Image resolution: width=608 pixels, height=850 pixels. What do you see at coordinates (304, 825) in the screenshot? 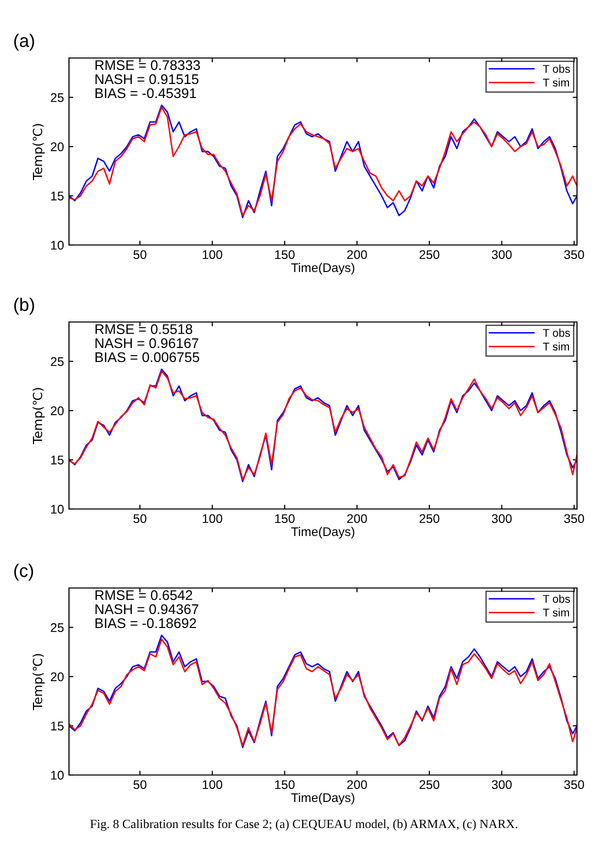
I see `caption: Fig. 8 Calibration results for Case 2; (a) CEQUEAU model, (b) ARMAX, (c) NARX.` at bounding box center [304, 825].